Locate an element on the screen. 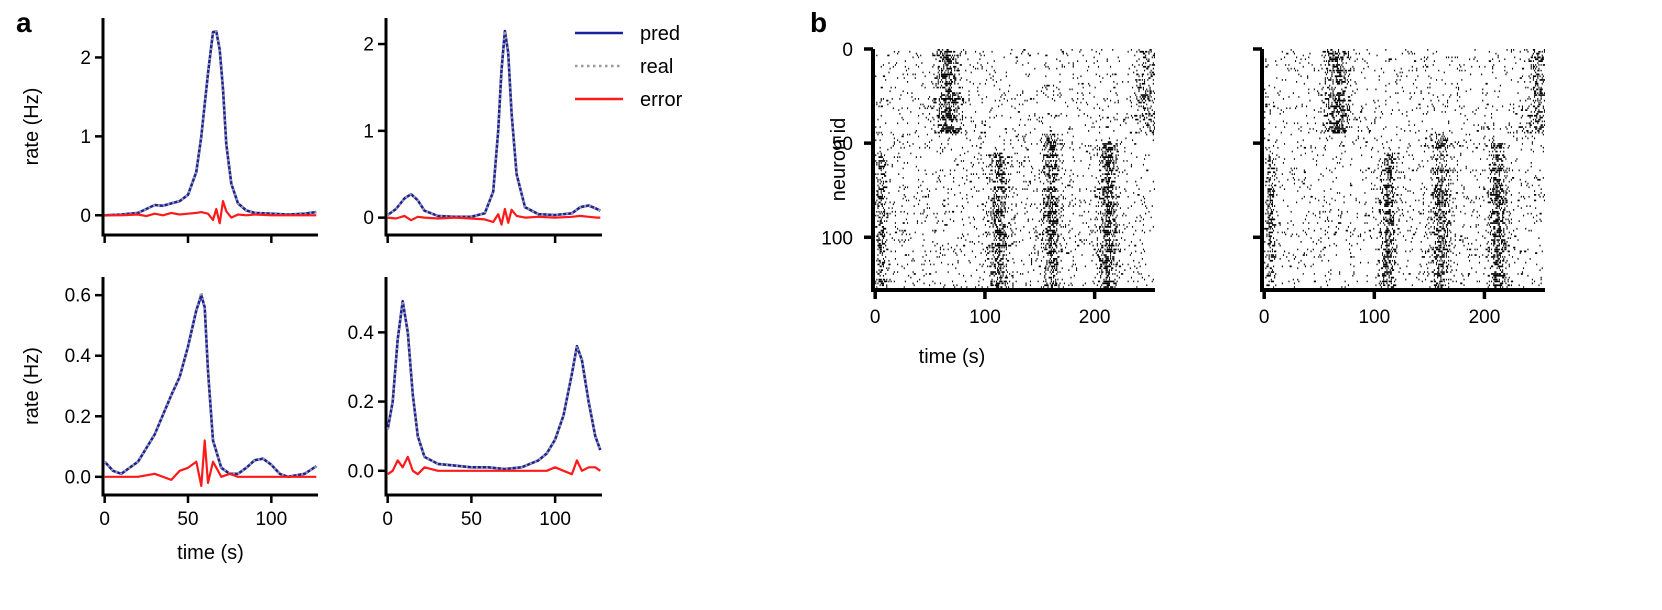 The image size is (1662, 610). y-tick-label: 0.6 is located at coordinates (78, 296).